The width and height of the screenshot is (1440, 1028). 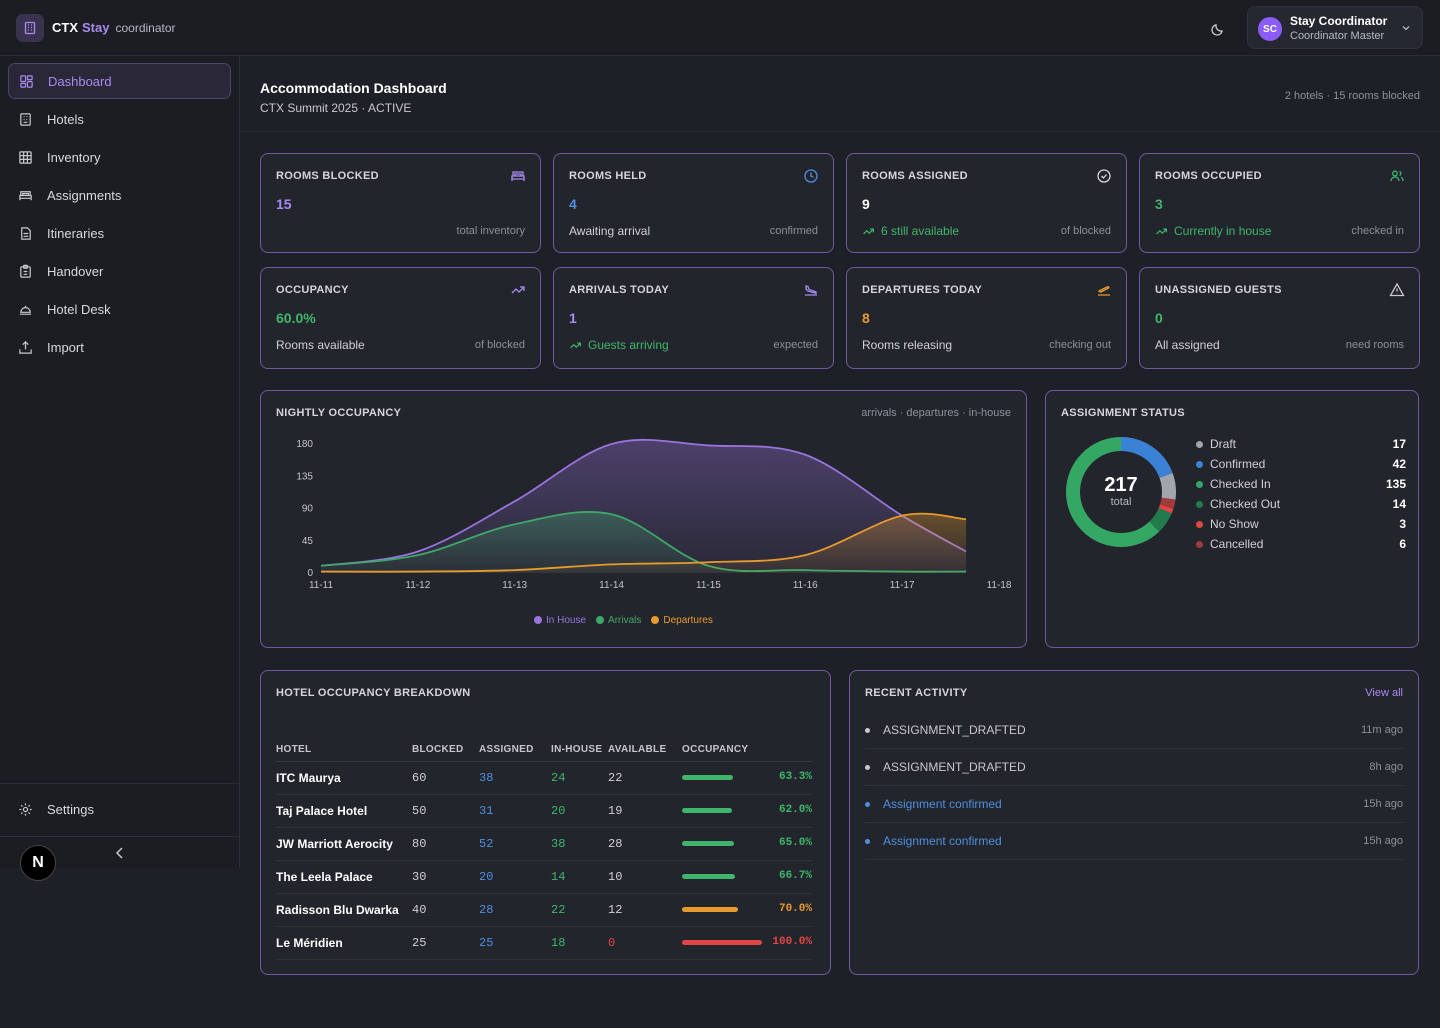 What do you see at coordinates (544, 910) in the screenshot?
I see `table-row: Radisson Blu Dwarka 40 28 22 12 70.0%` at bounding box center [544, 910].